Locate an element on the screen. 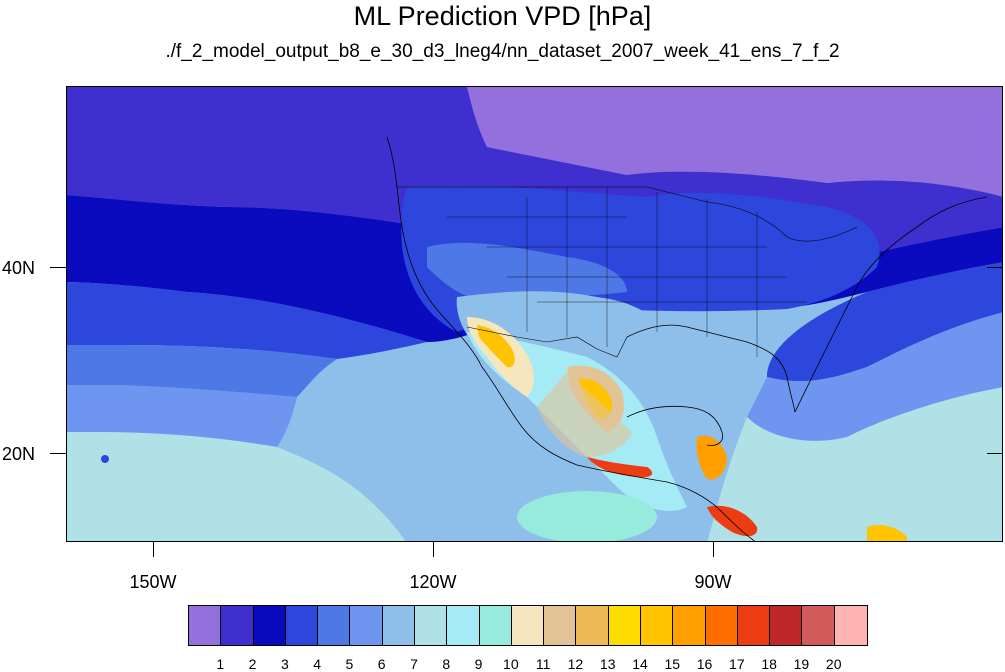  colorbar-label: 15 is located at coordinates (672, 664).